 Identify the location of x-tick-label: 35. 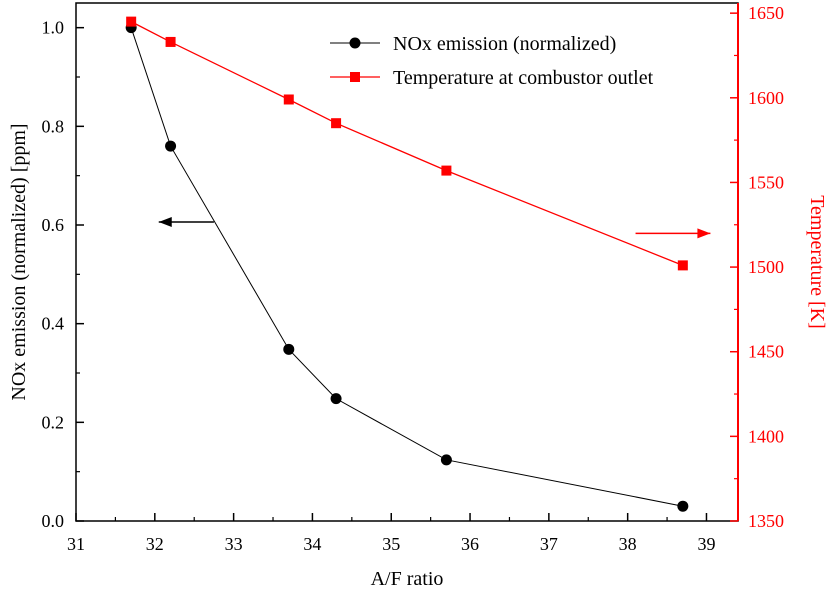
(391, 544).